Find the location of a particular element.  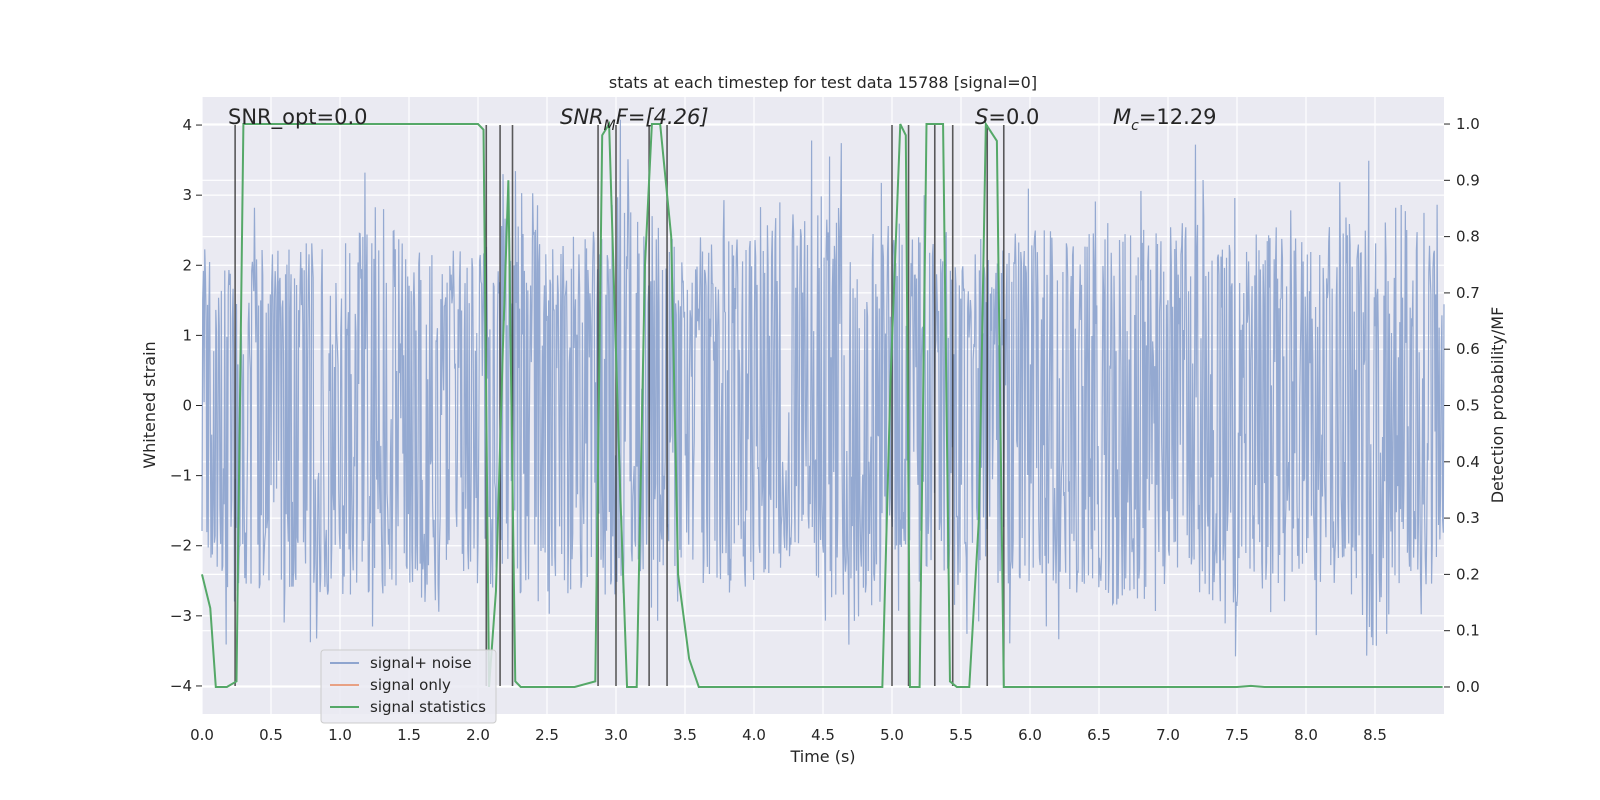

x-tick-label: 0.0 is located at coordinates (202, 735).